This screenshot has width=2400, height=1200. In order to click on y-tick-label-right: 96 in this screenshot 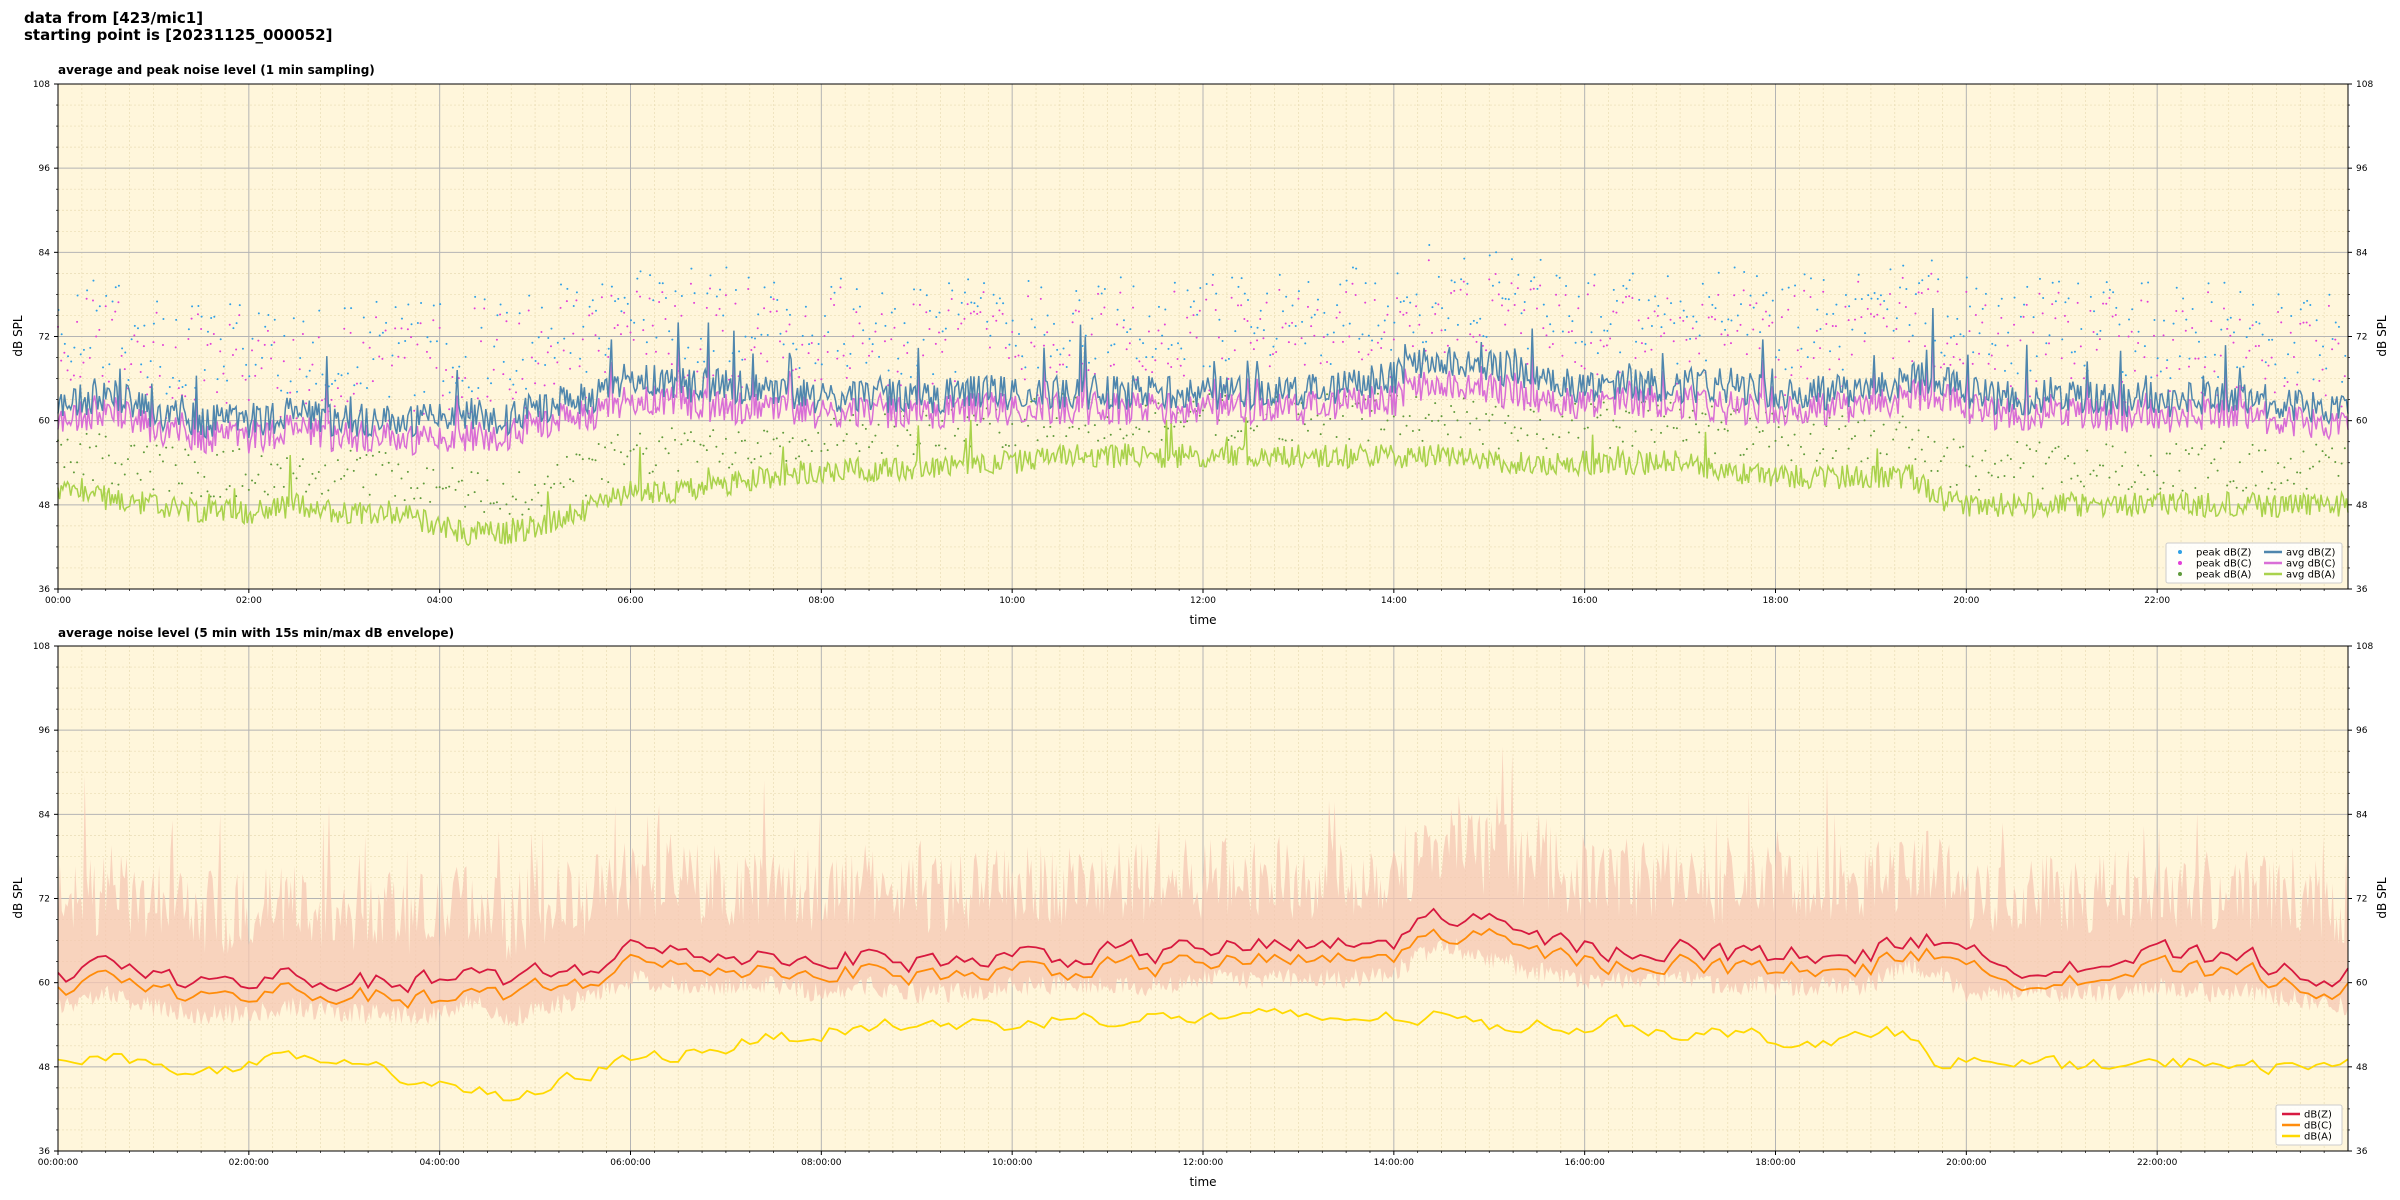, I will do `click(2362, 731)`.